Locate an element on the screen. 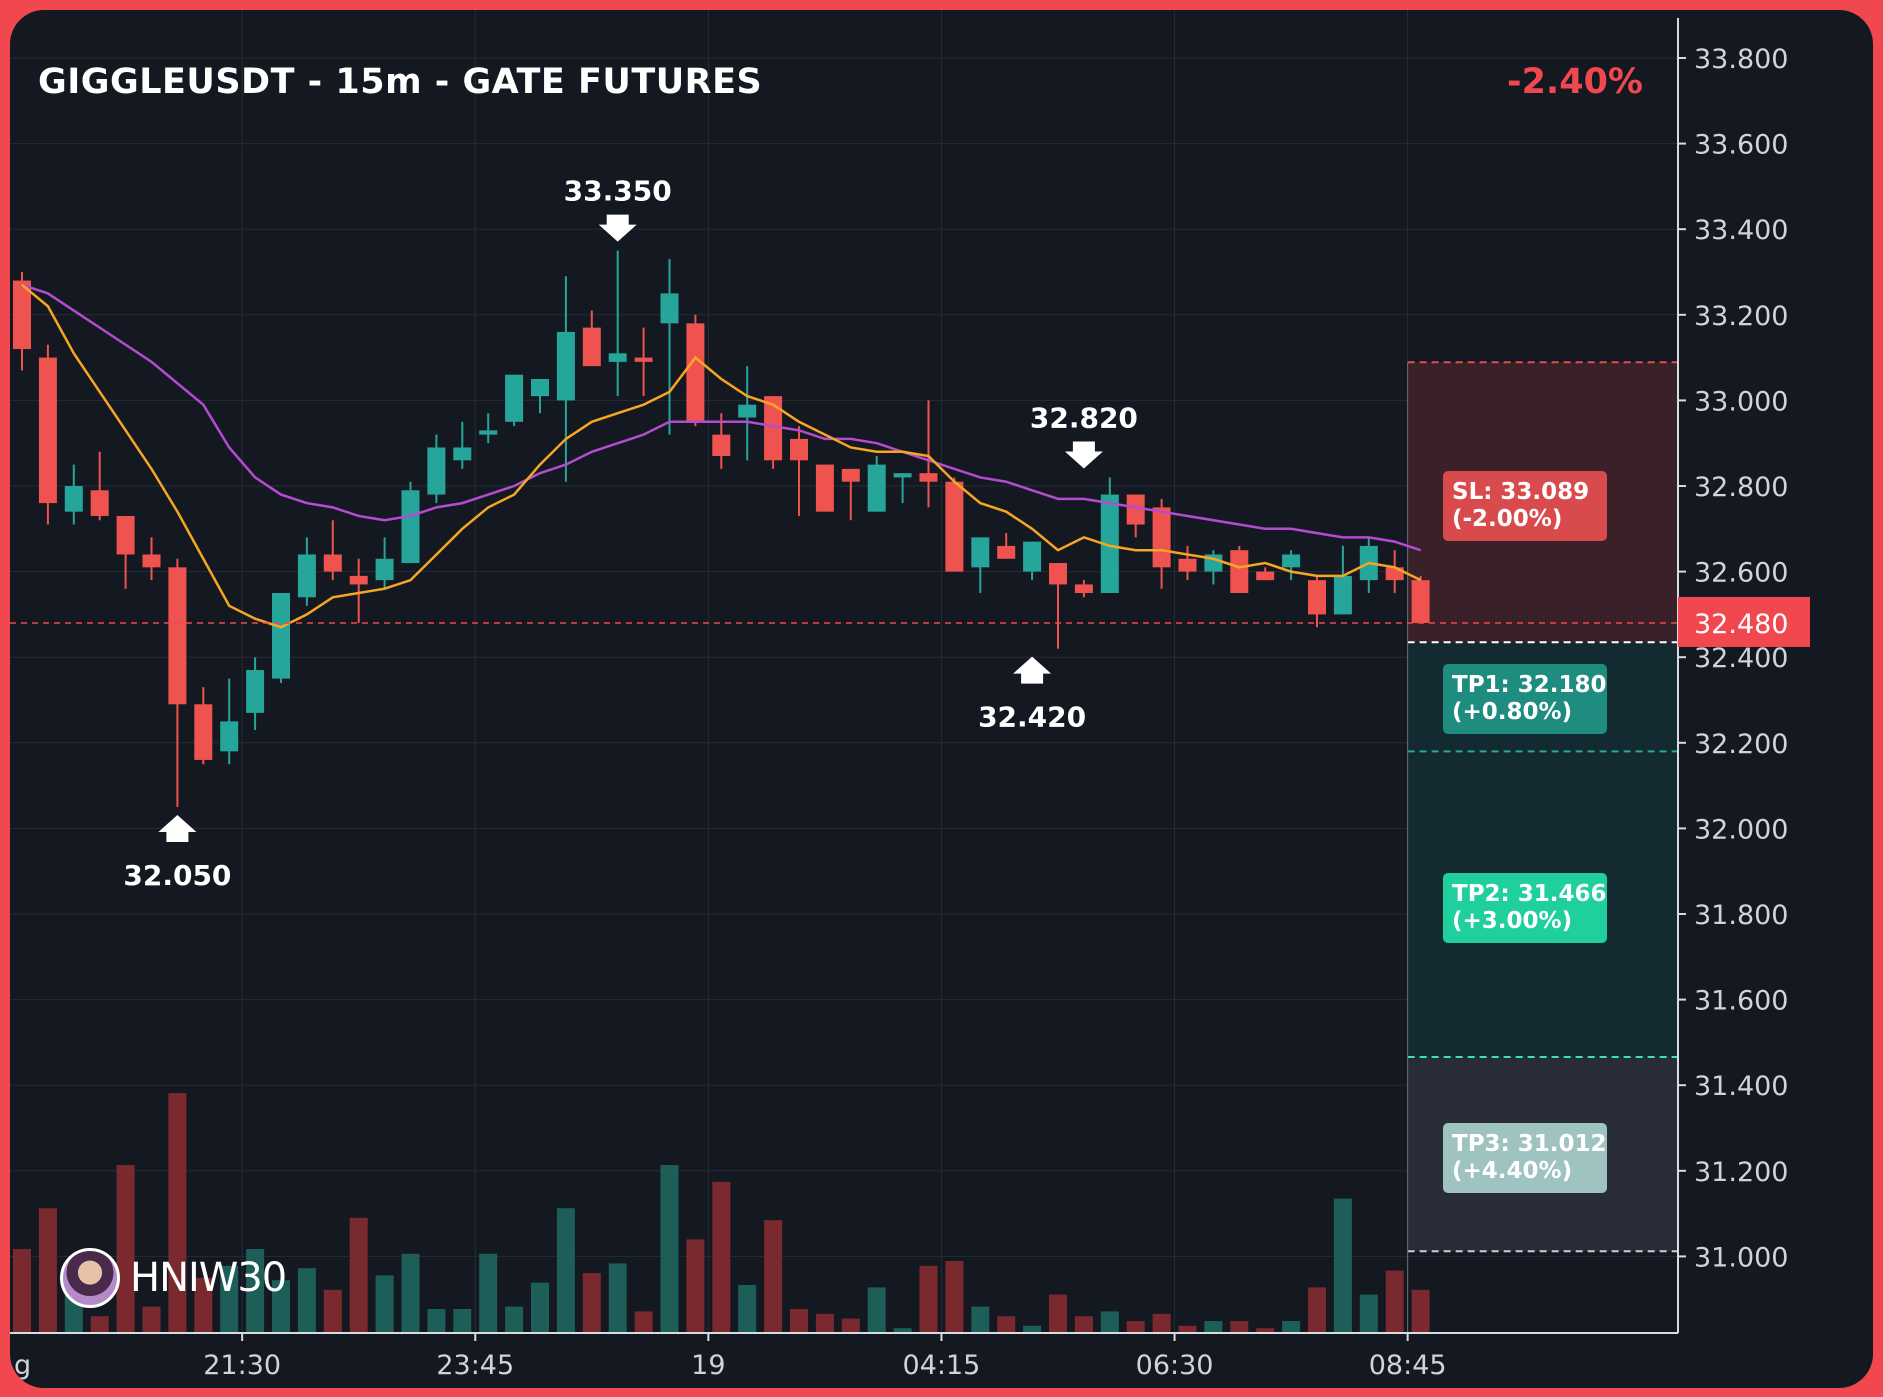  annotation-label: 33.350 is located at coordinates (618, 191).